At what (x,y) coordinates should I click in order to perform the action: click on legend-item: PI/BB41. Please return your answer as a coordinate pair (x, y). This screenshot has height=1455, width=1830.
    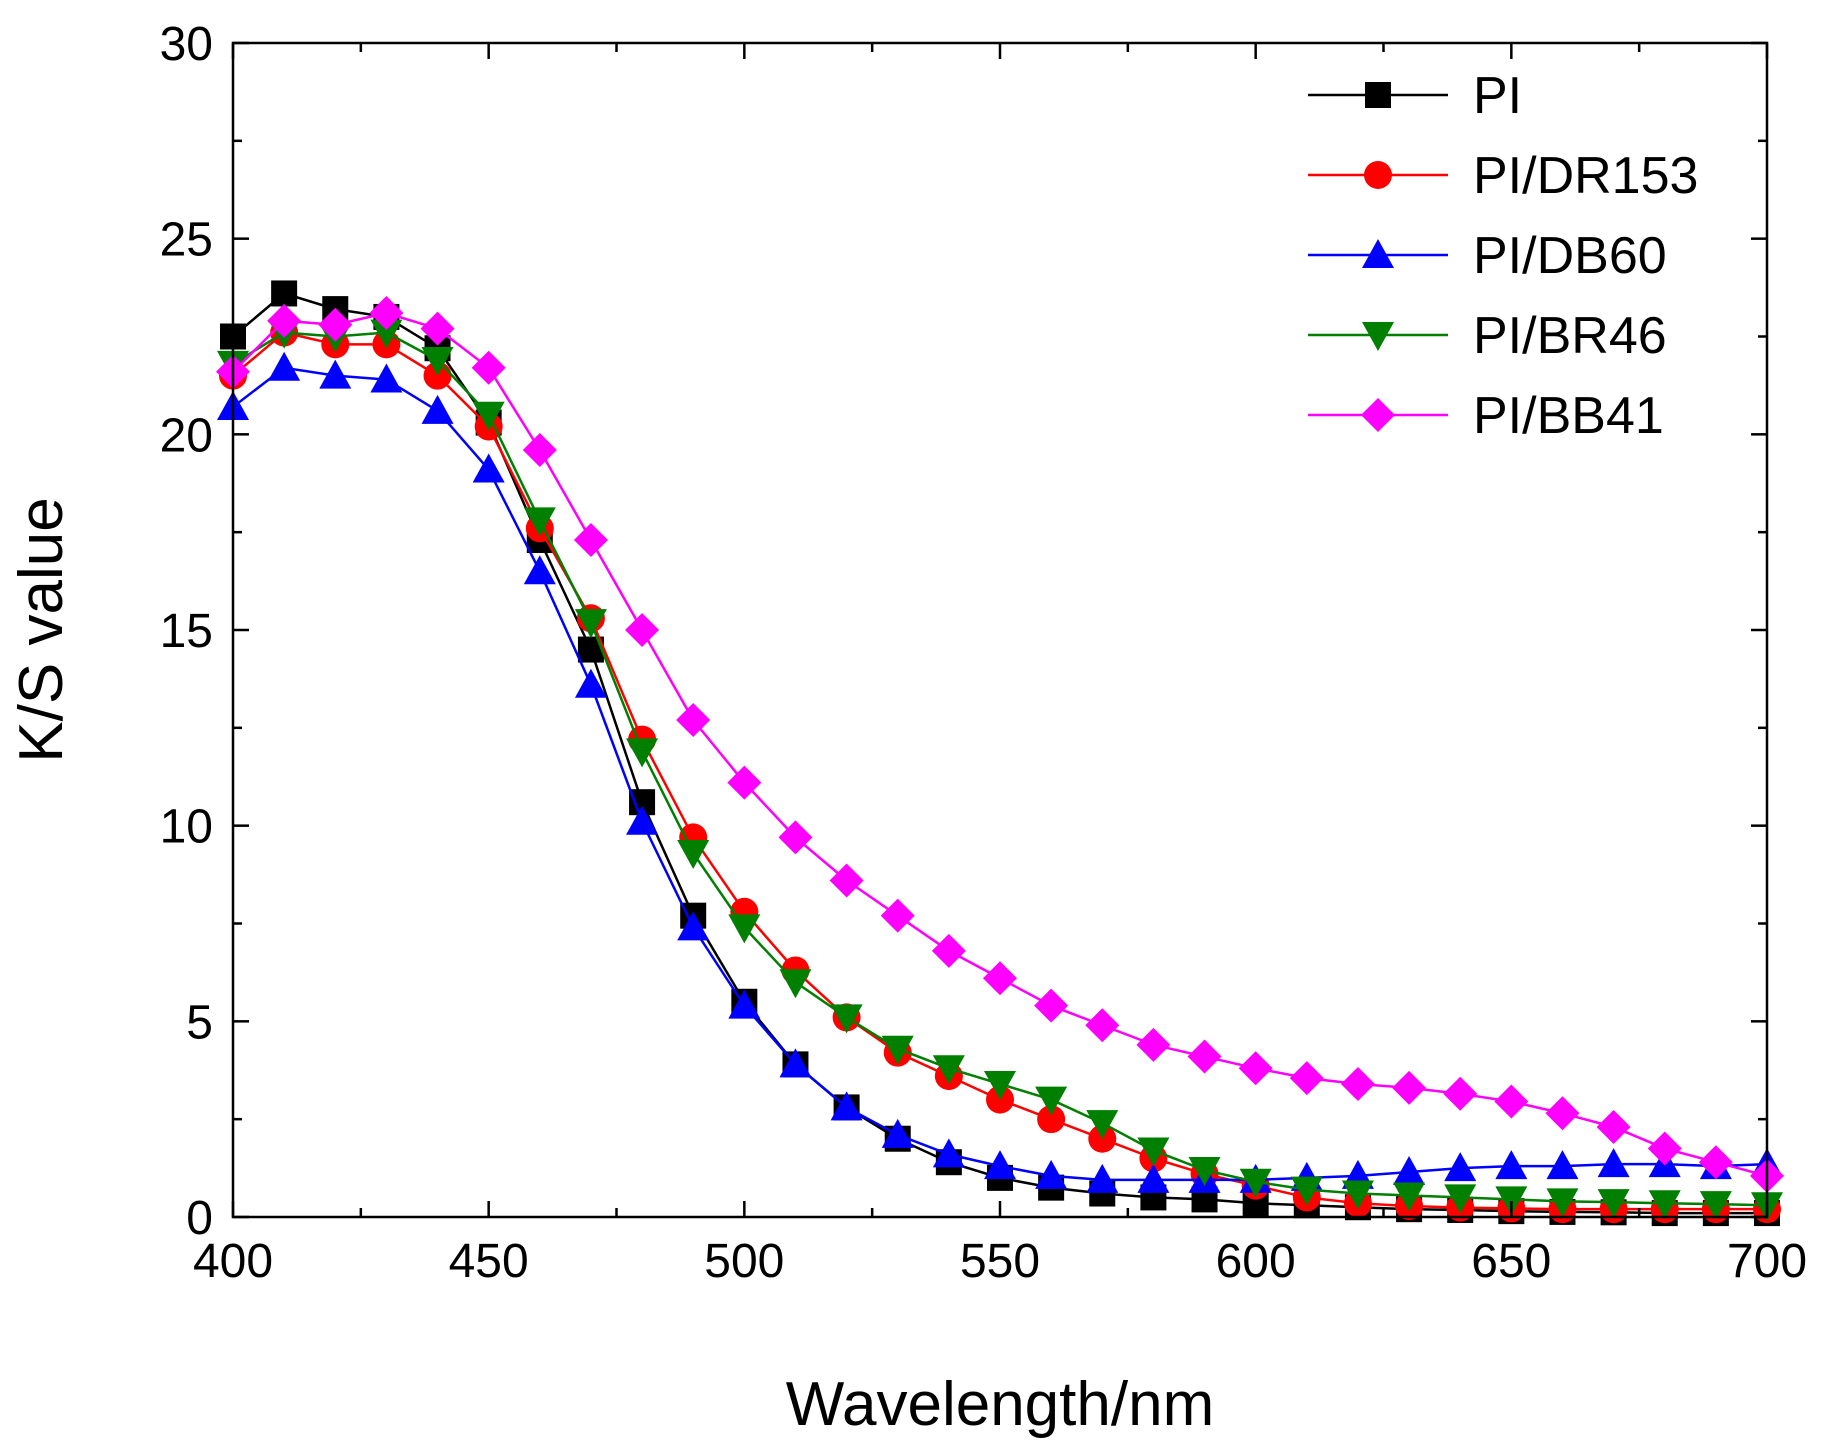
    Looking at the image, I should click on (1486, 416).